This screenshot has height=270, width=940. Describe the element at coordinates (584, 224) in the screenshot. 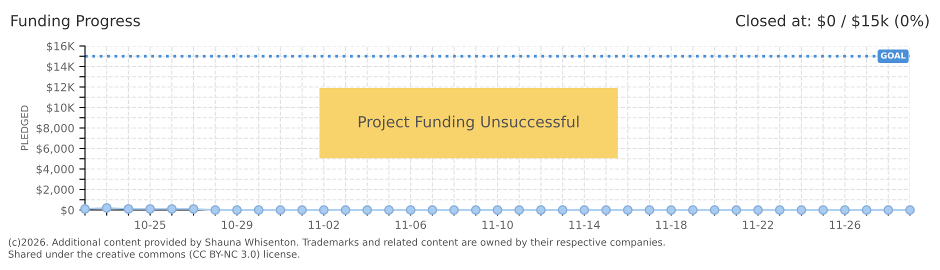

I see `x-tick-label: 11-14` at that location.